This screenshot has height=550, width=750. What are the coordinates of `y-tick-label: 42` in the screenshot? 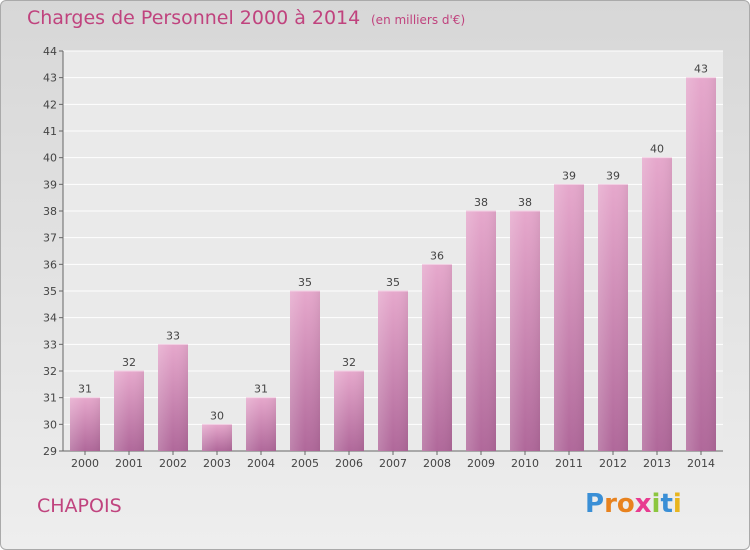 It's located at (50, 104).